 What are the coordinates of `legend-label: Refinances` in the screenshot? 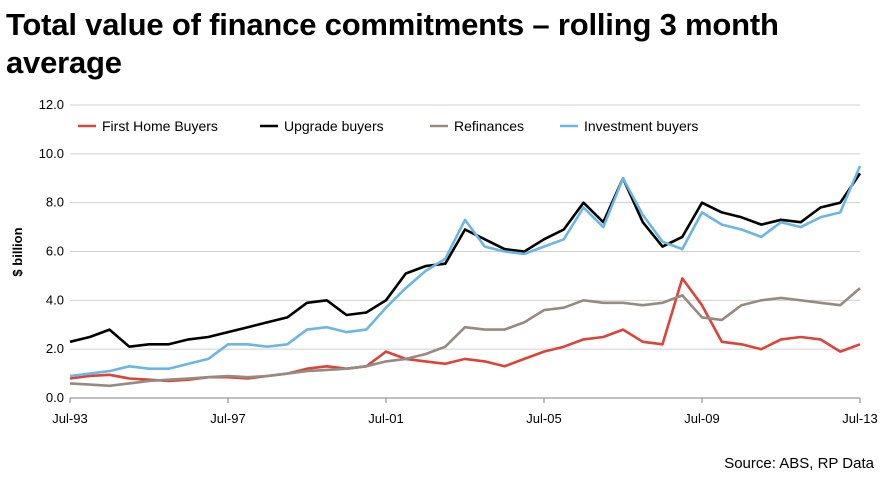 It's located at (489, 126).